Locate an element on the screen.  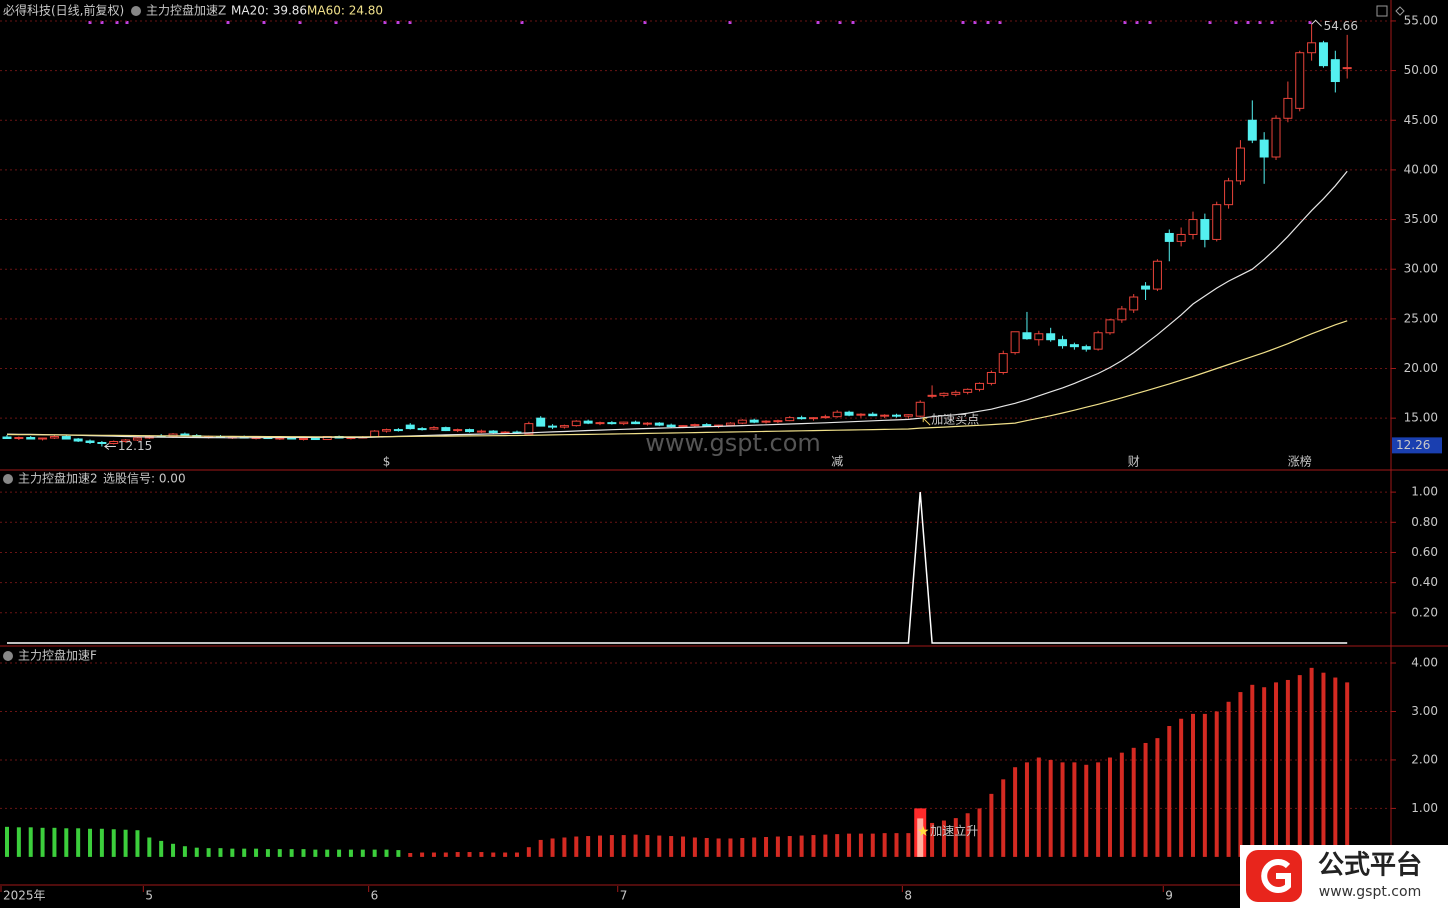
event-marker: $ is located at coordinates (387, 462).